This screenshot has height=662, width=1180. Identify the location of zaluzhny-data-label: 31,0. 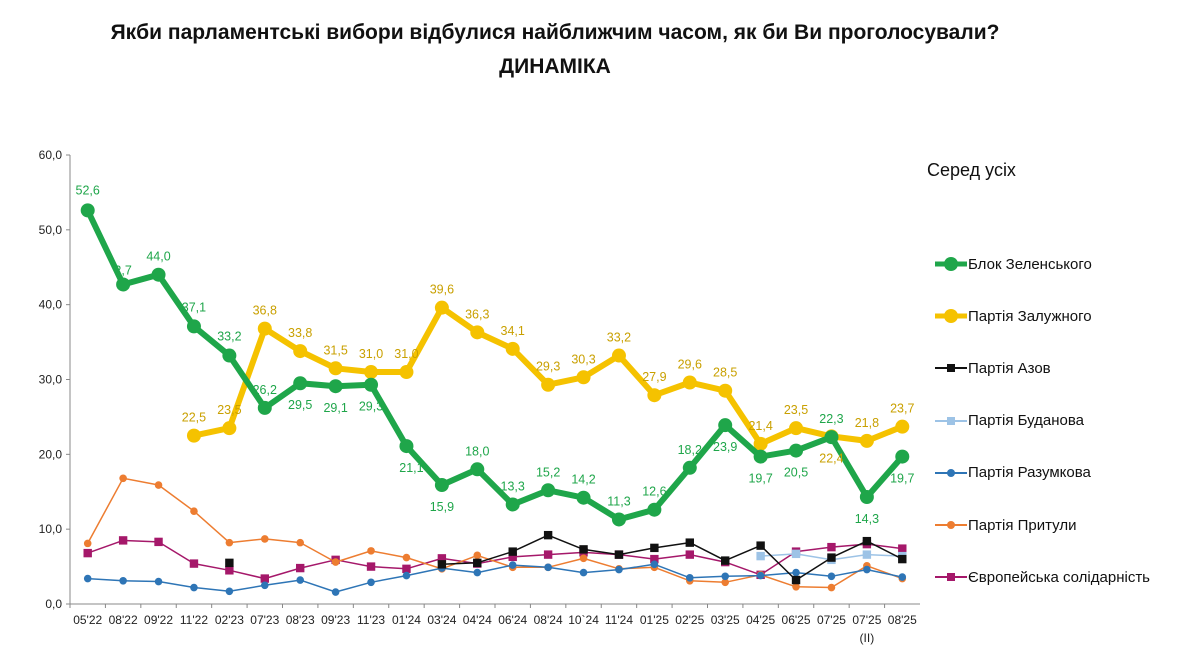
(371, 354).